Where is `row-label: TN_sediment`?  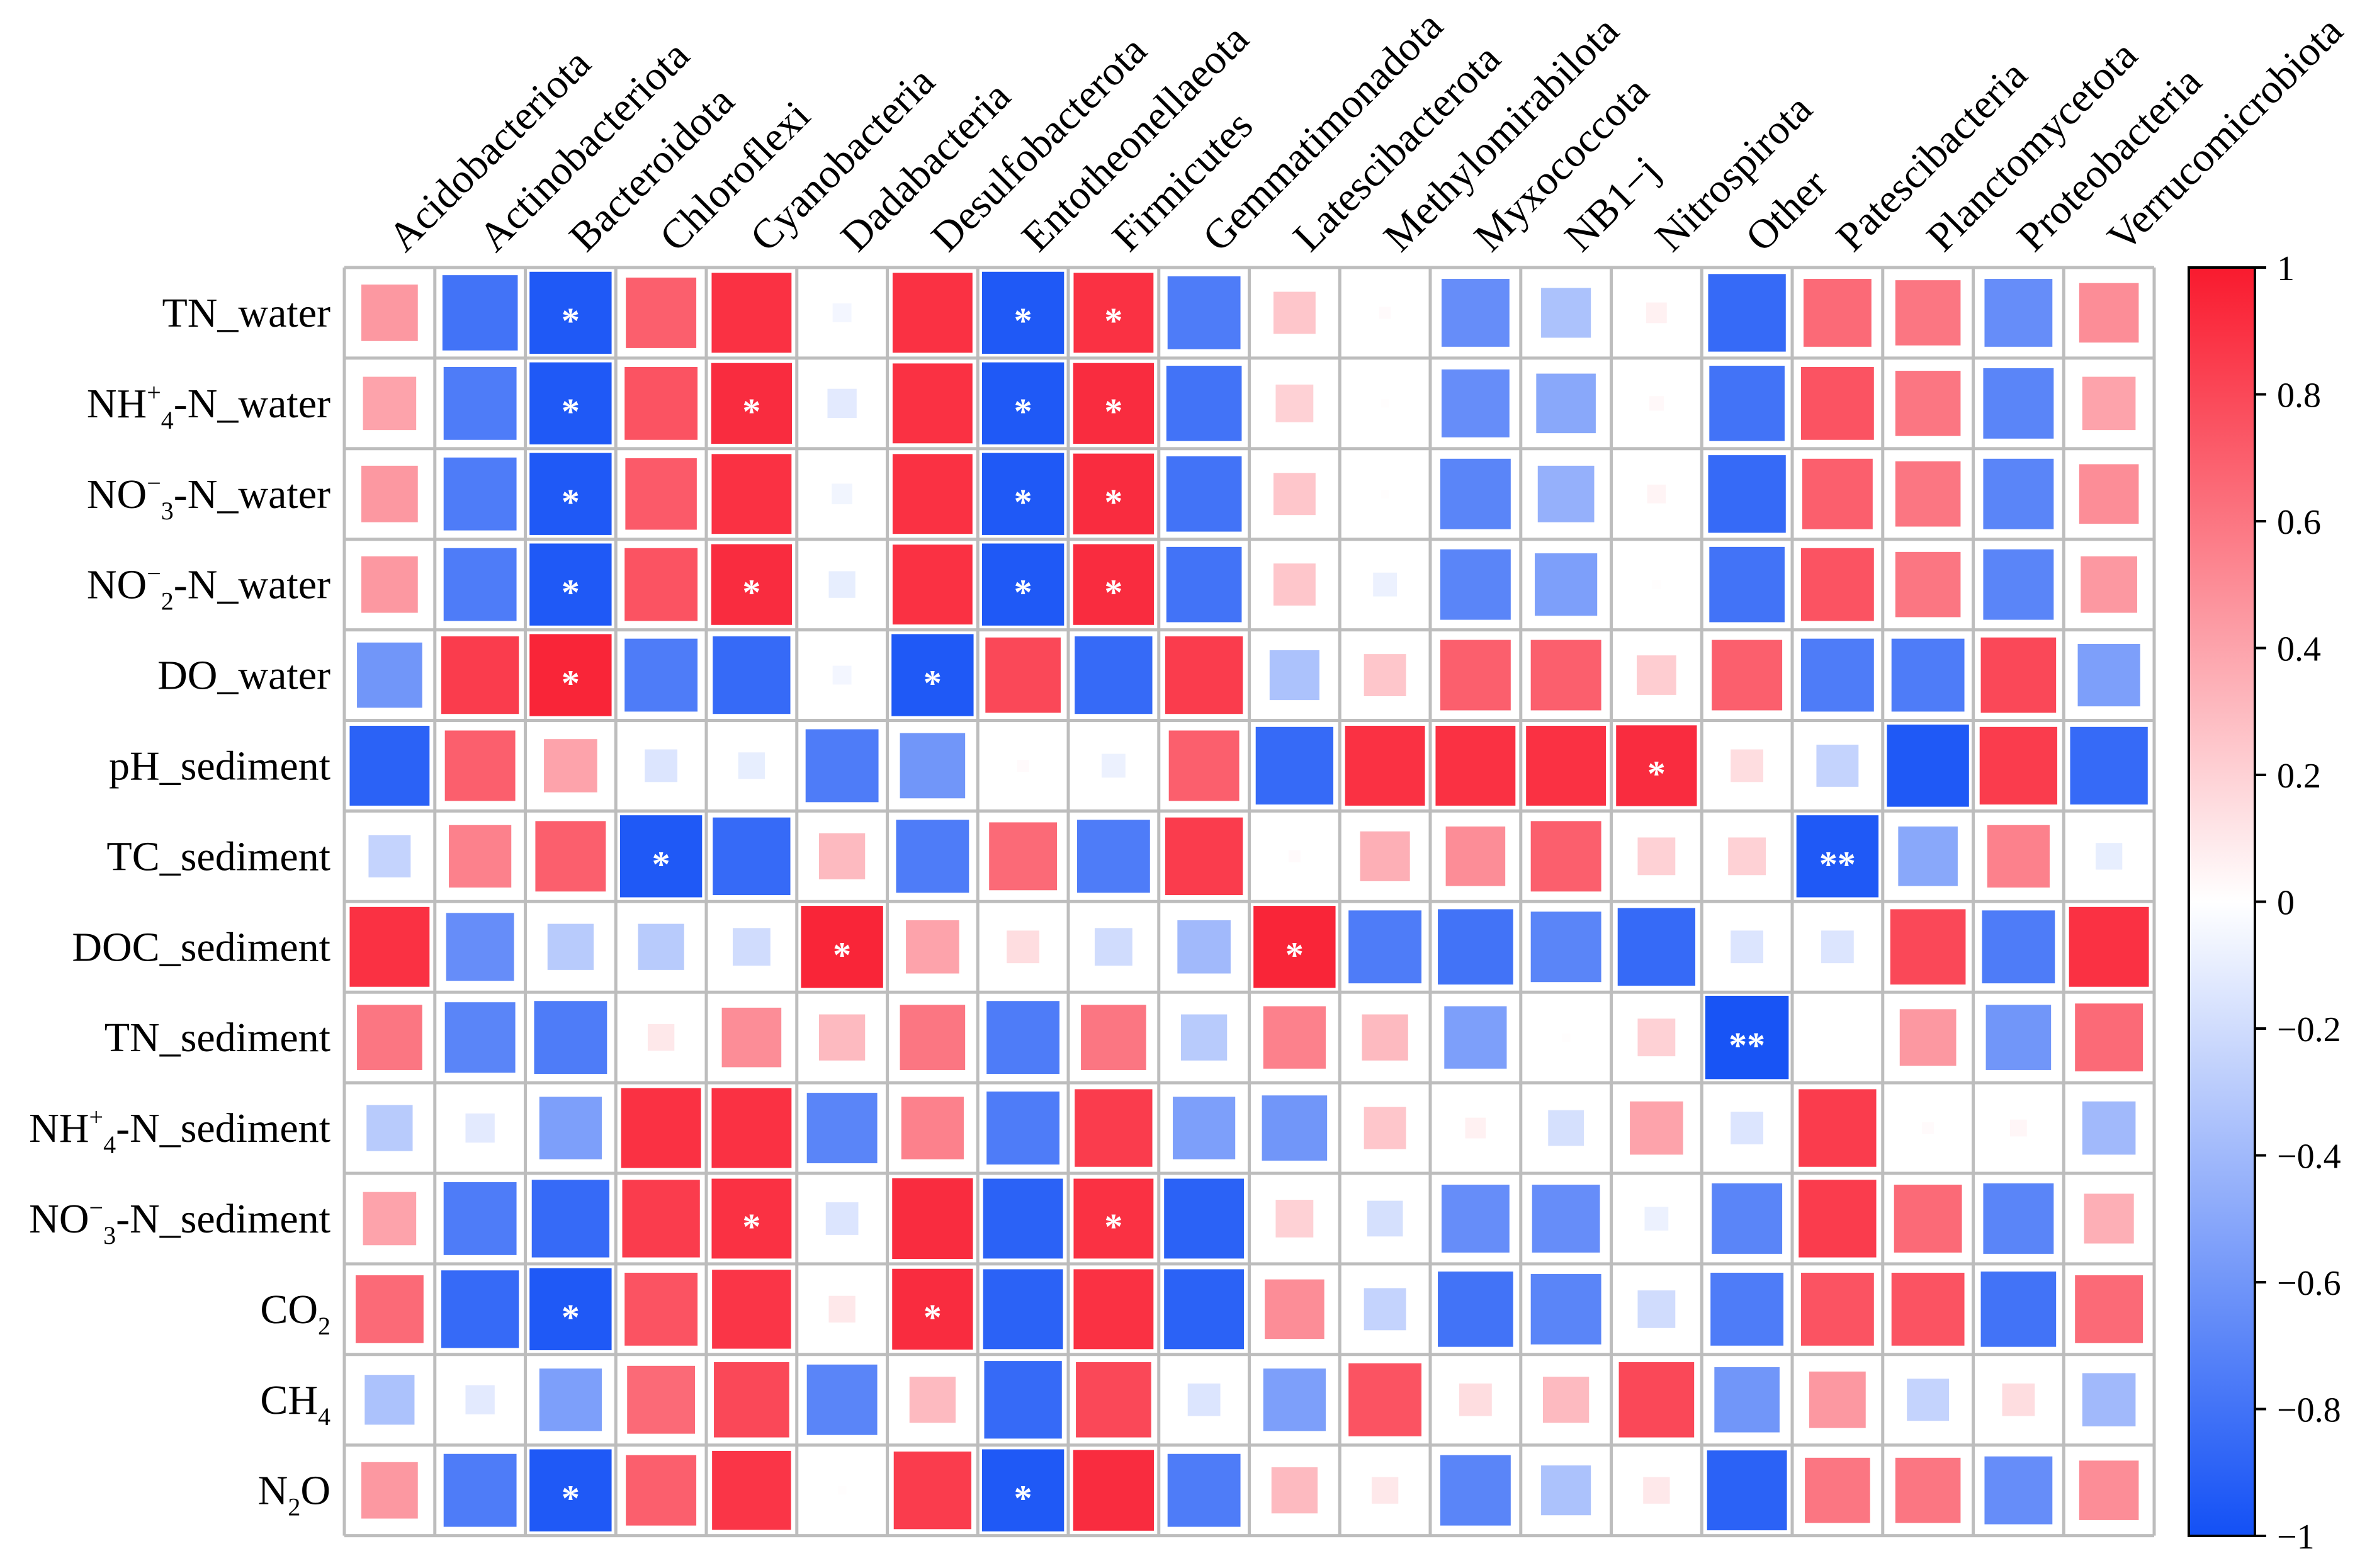
row-label: TN_sediment is located at coordinates (217, 1038).